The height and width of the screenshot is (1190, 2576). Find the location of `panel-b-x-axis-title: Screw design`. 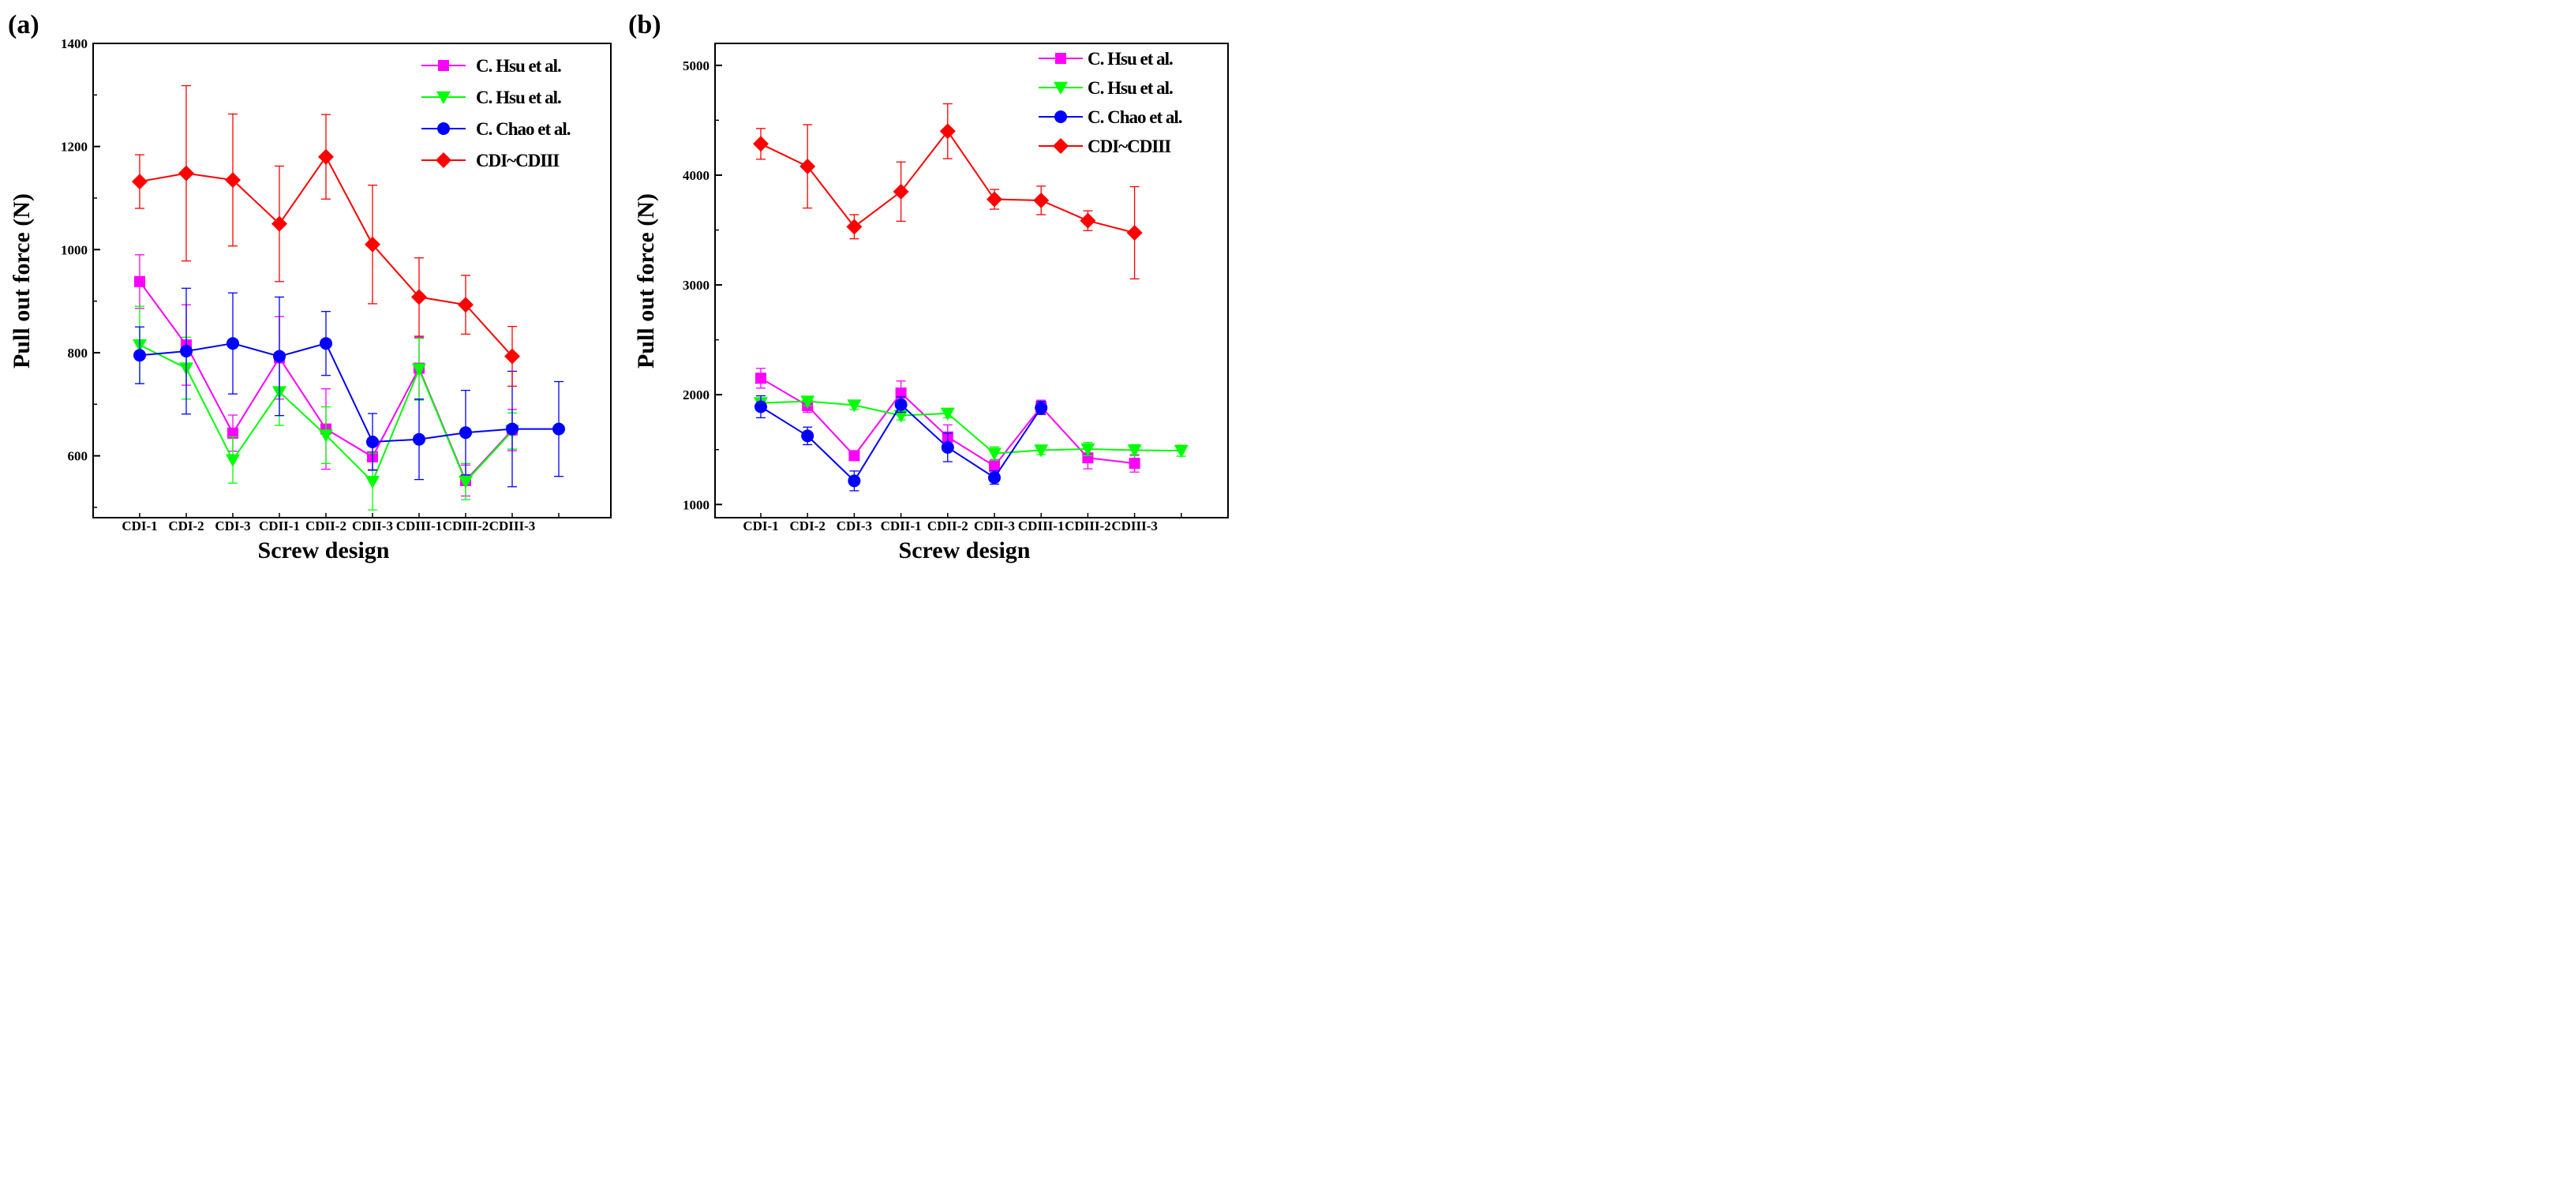

panel-b-x-axis-title: Screw design is located at coordinates (965, 550).